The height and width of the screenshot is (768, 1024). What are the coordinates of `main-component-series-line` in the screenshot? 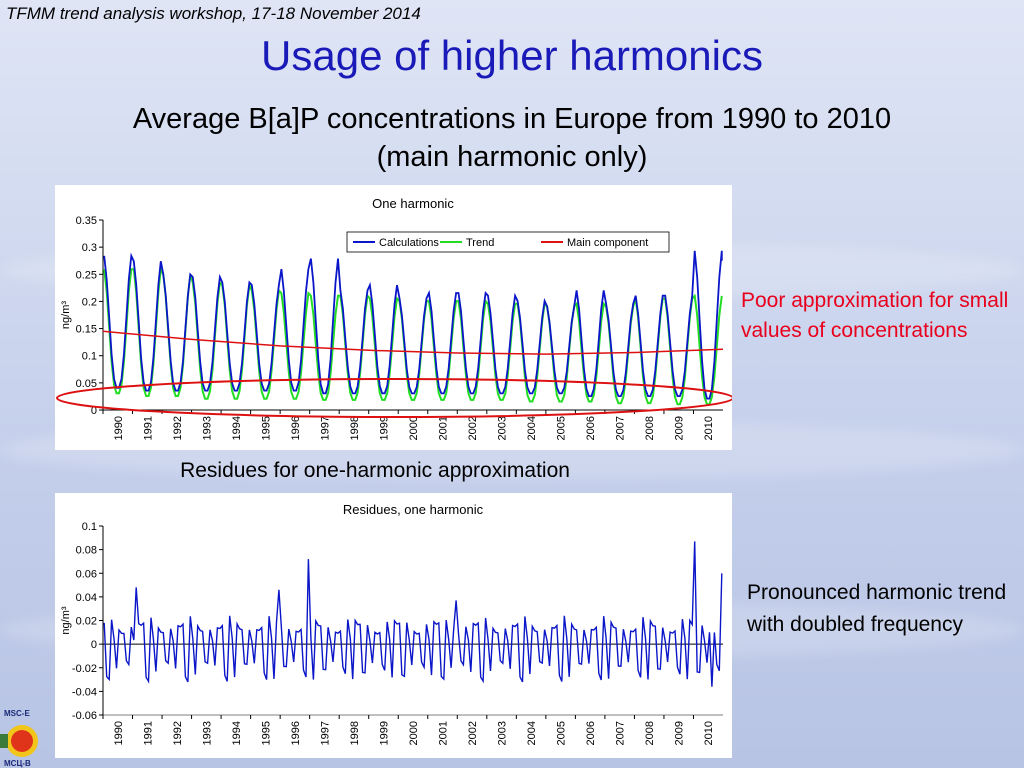 It's located at (413, 342).